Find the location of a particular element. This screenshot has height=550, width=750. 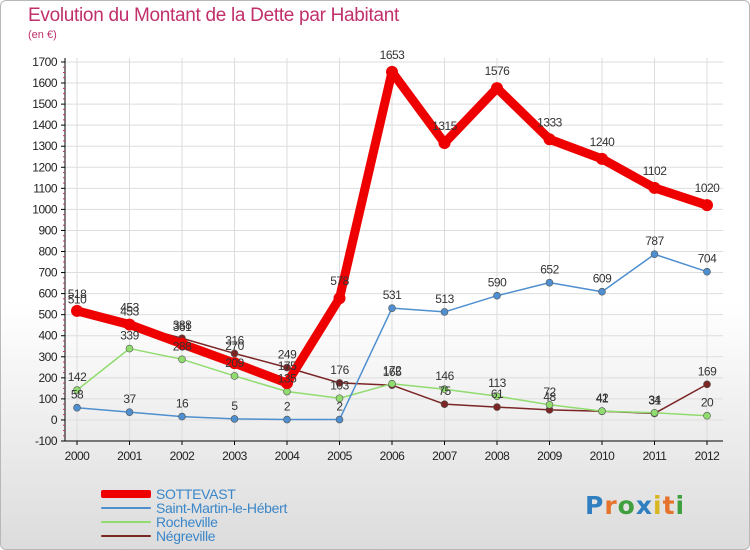

data-label: 1240 is located at coordinates (603, 142).